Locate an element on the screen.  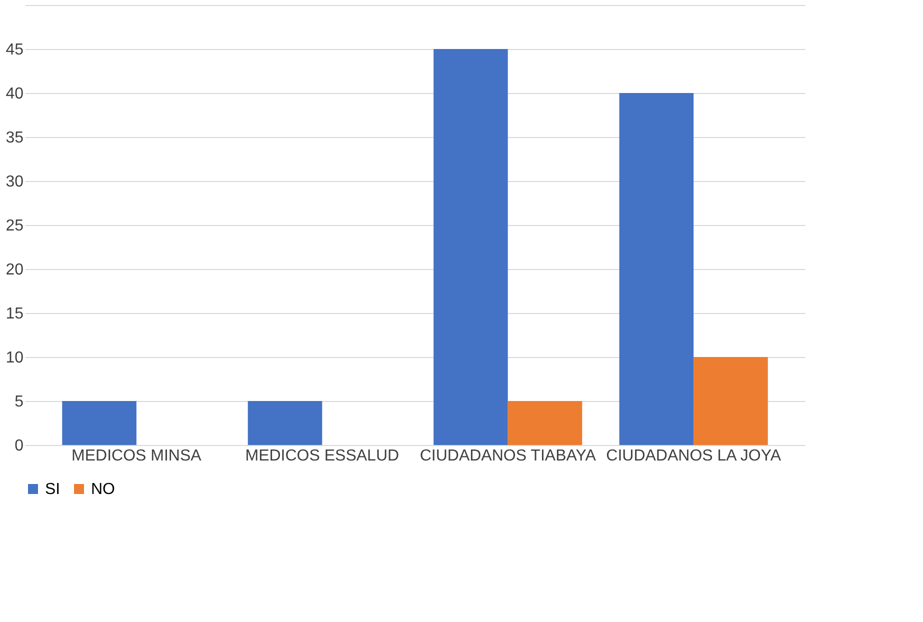
y-tick-label: 20 is located at coordinates (15, 270).